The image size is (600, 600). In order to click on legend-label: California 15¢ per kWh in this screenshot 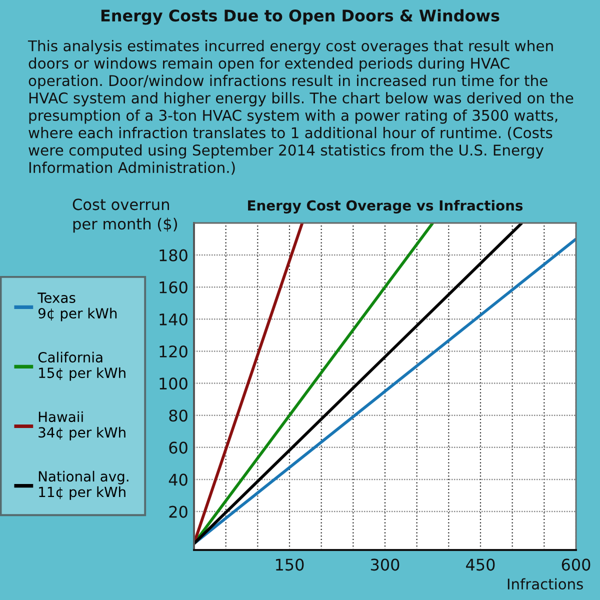, I will do `click(82, 366)`.